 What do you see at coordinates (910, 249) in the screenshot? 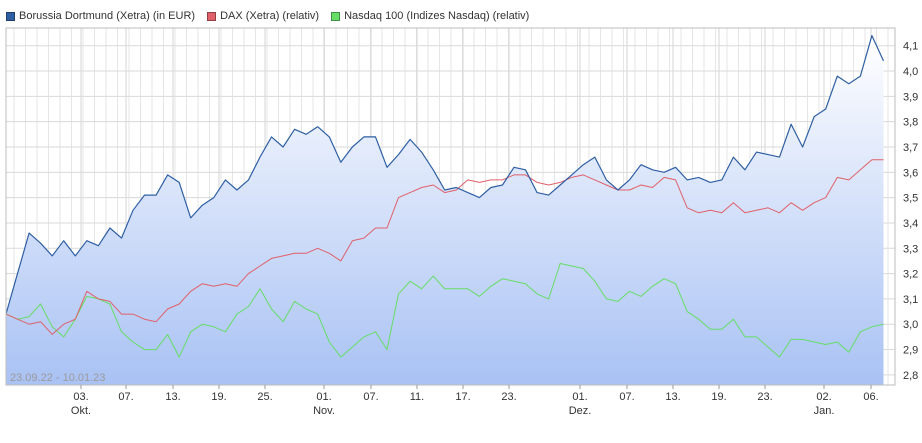
I see `y-tick-label: 3,3` at bounding box center [910, 249].